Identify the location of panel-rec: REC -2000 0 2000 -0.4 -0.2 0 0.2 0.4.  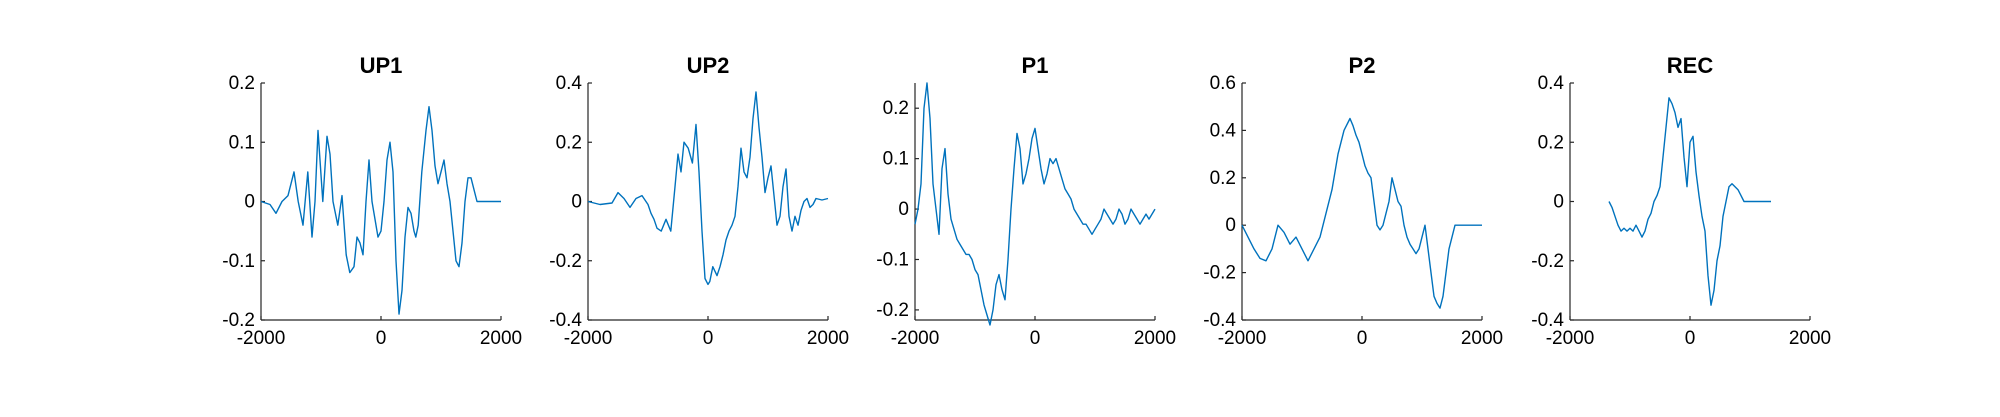
(1681, 201).